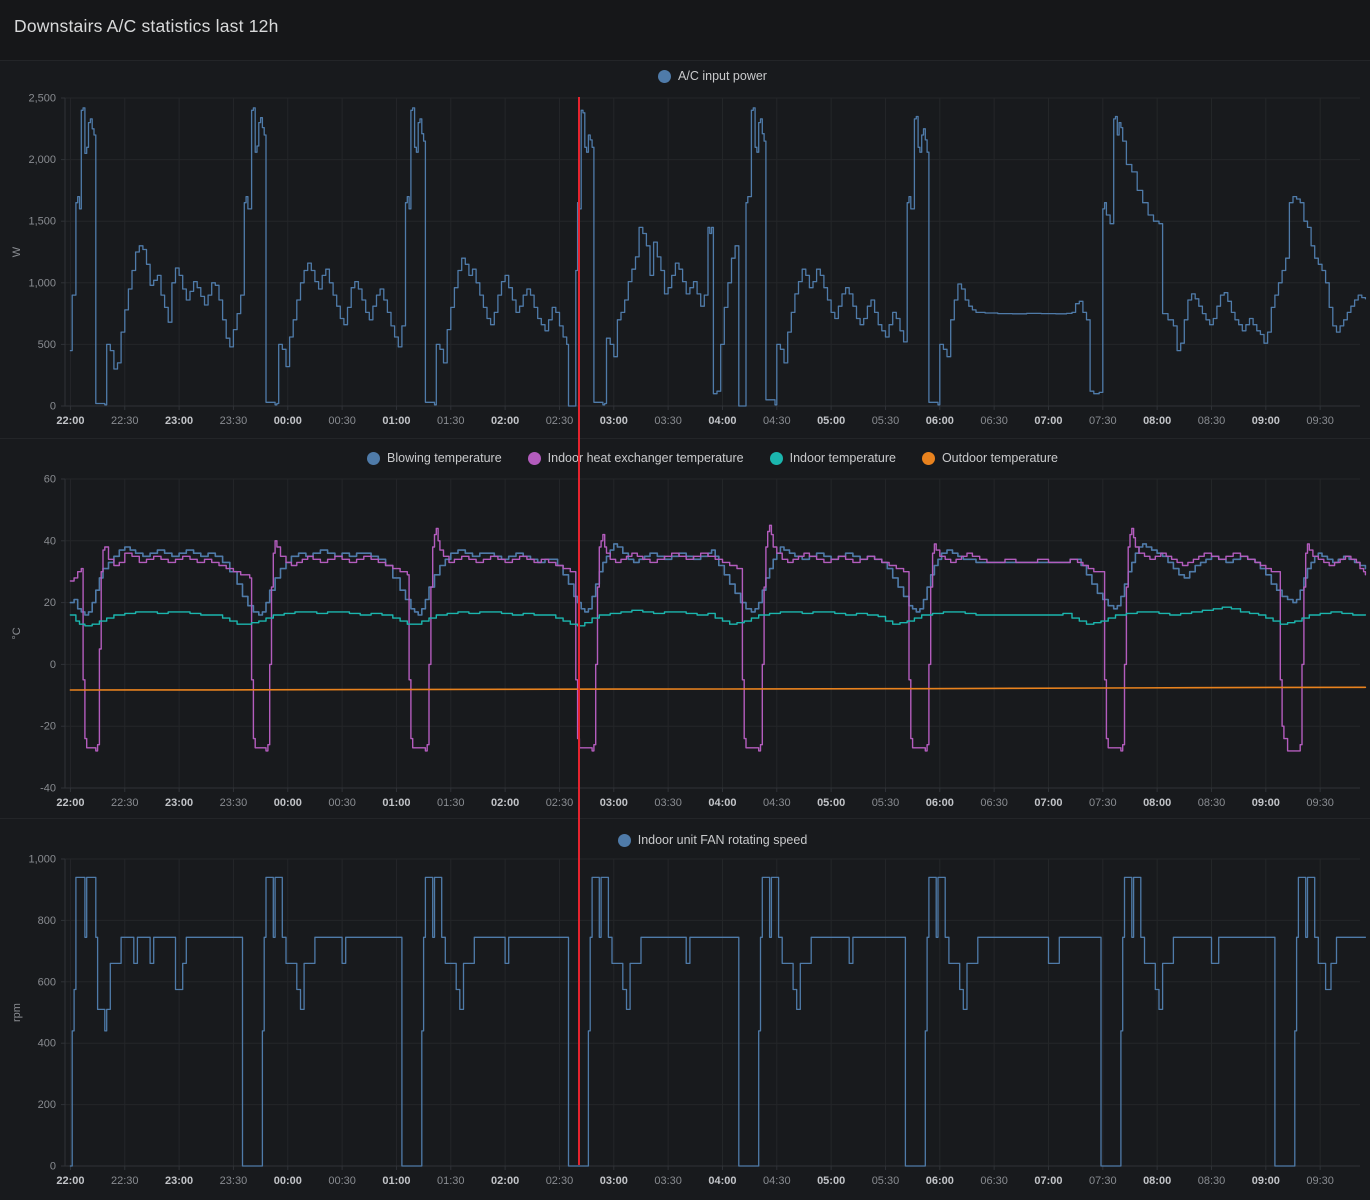 The image size is (1370, 1200). I want to click on y-axis-tick-label: -40, so click(48, 789).